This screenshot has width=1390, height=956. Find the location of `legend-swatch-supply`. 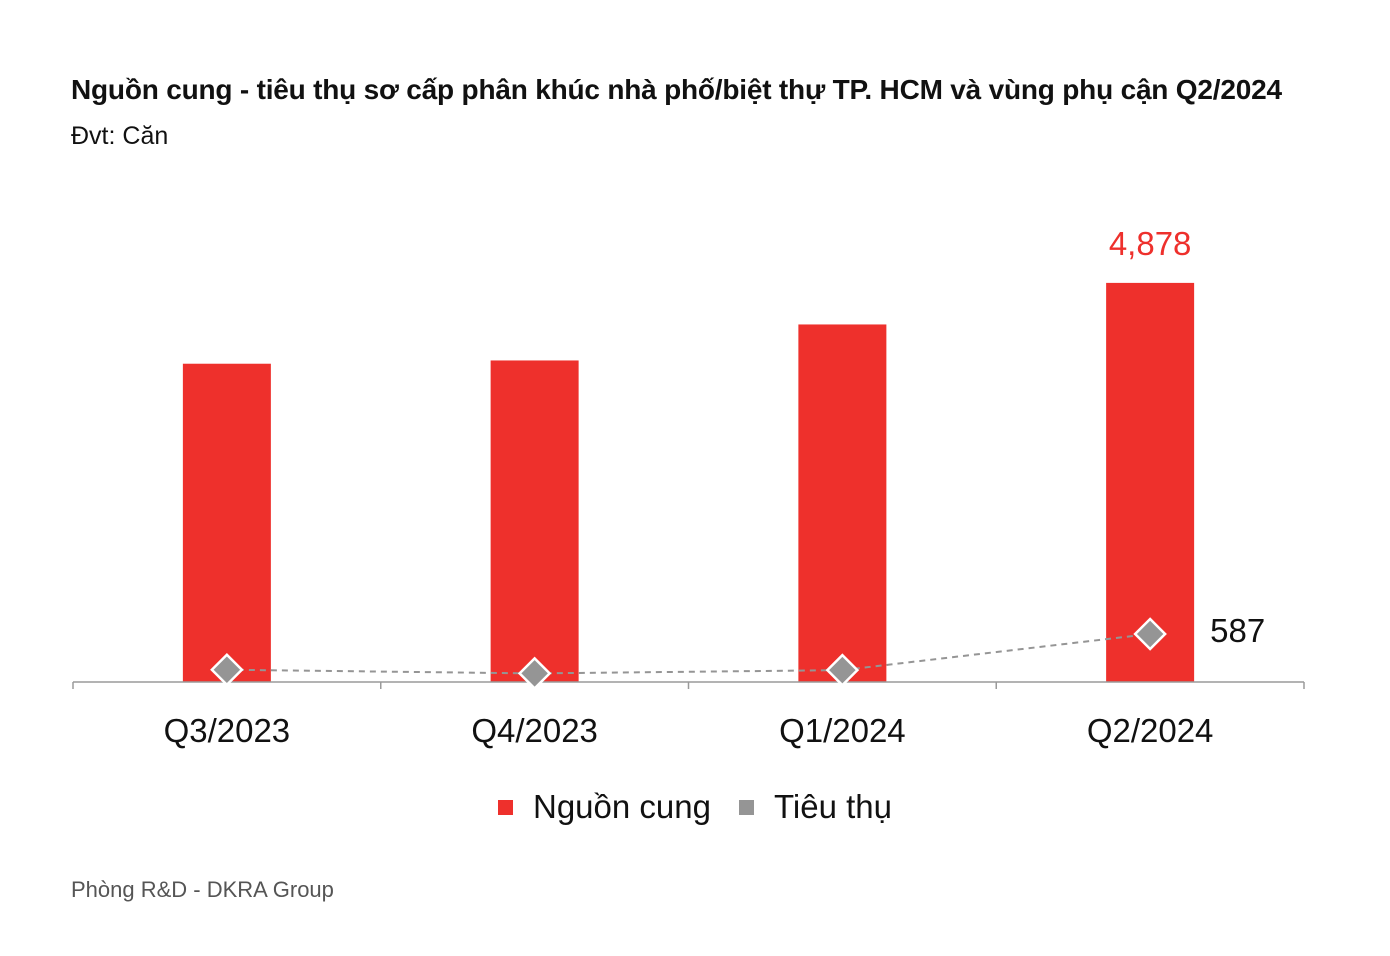

legend-swatch-supply is located at coordinates (505, 807).